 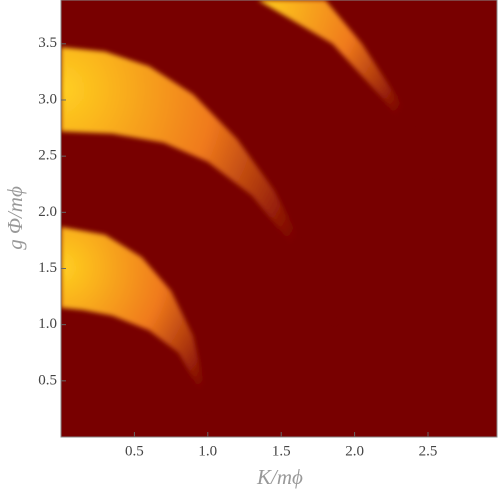 I want to click on x-tick-label: 1.0, so click(x=207, y=451).